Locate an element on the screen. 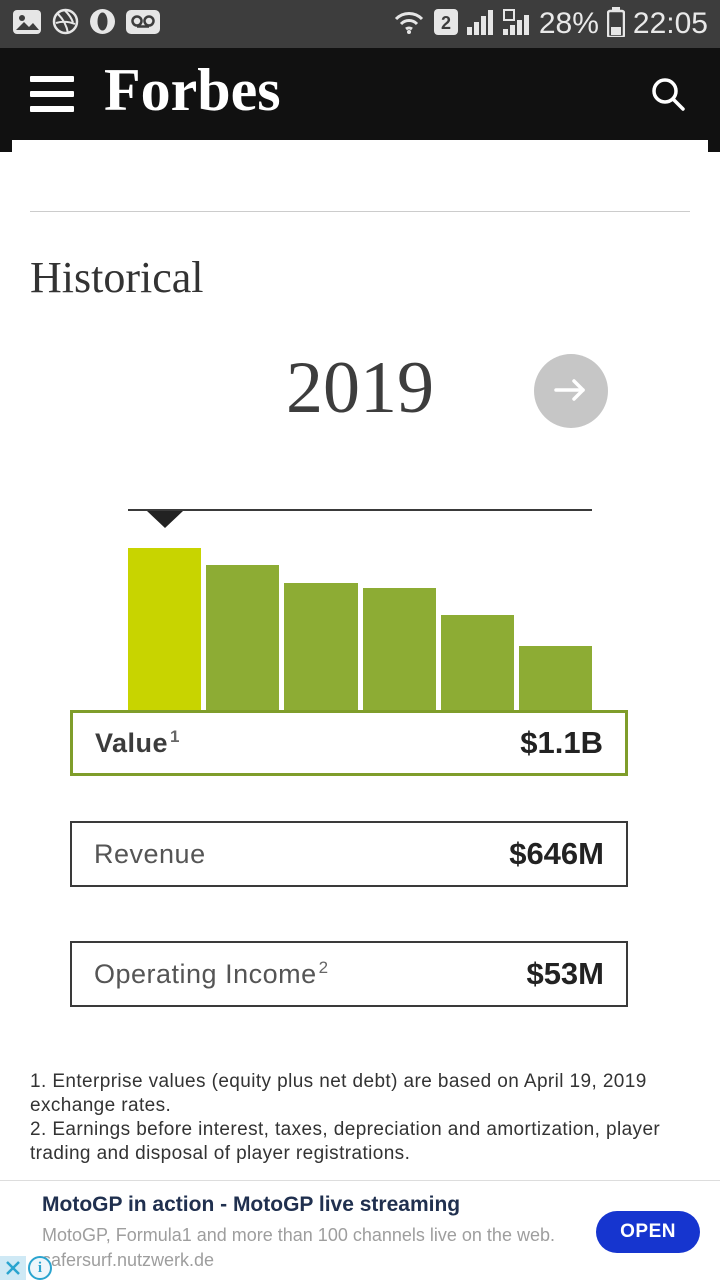 This screenshot has height=1280, width=720. status-bar-right: 2 28% 22:05 is located at coordinates (550, 24).